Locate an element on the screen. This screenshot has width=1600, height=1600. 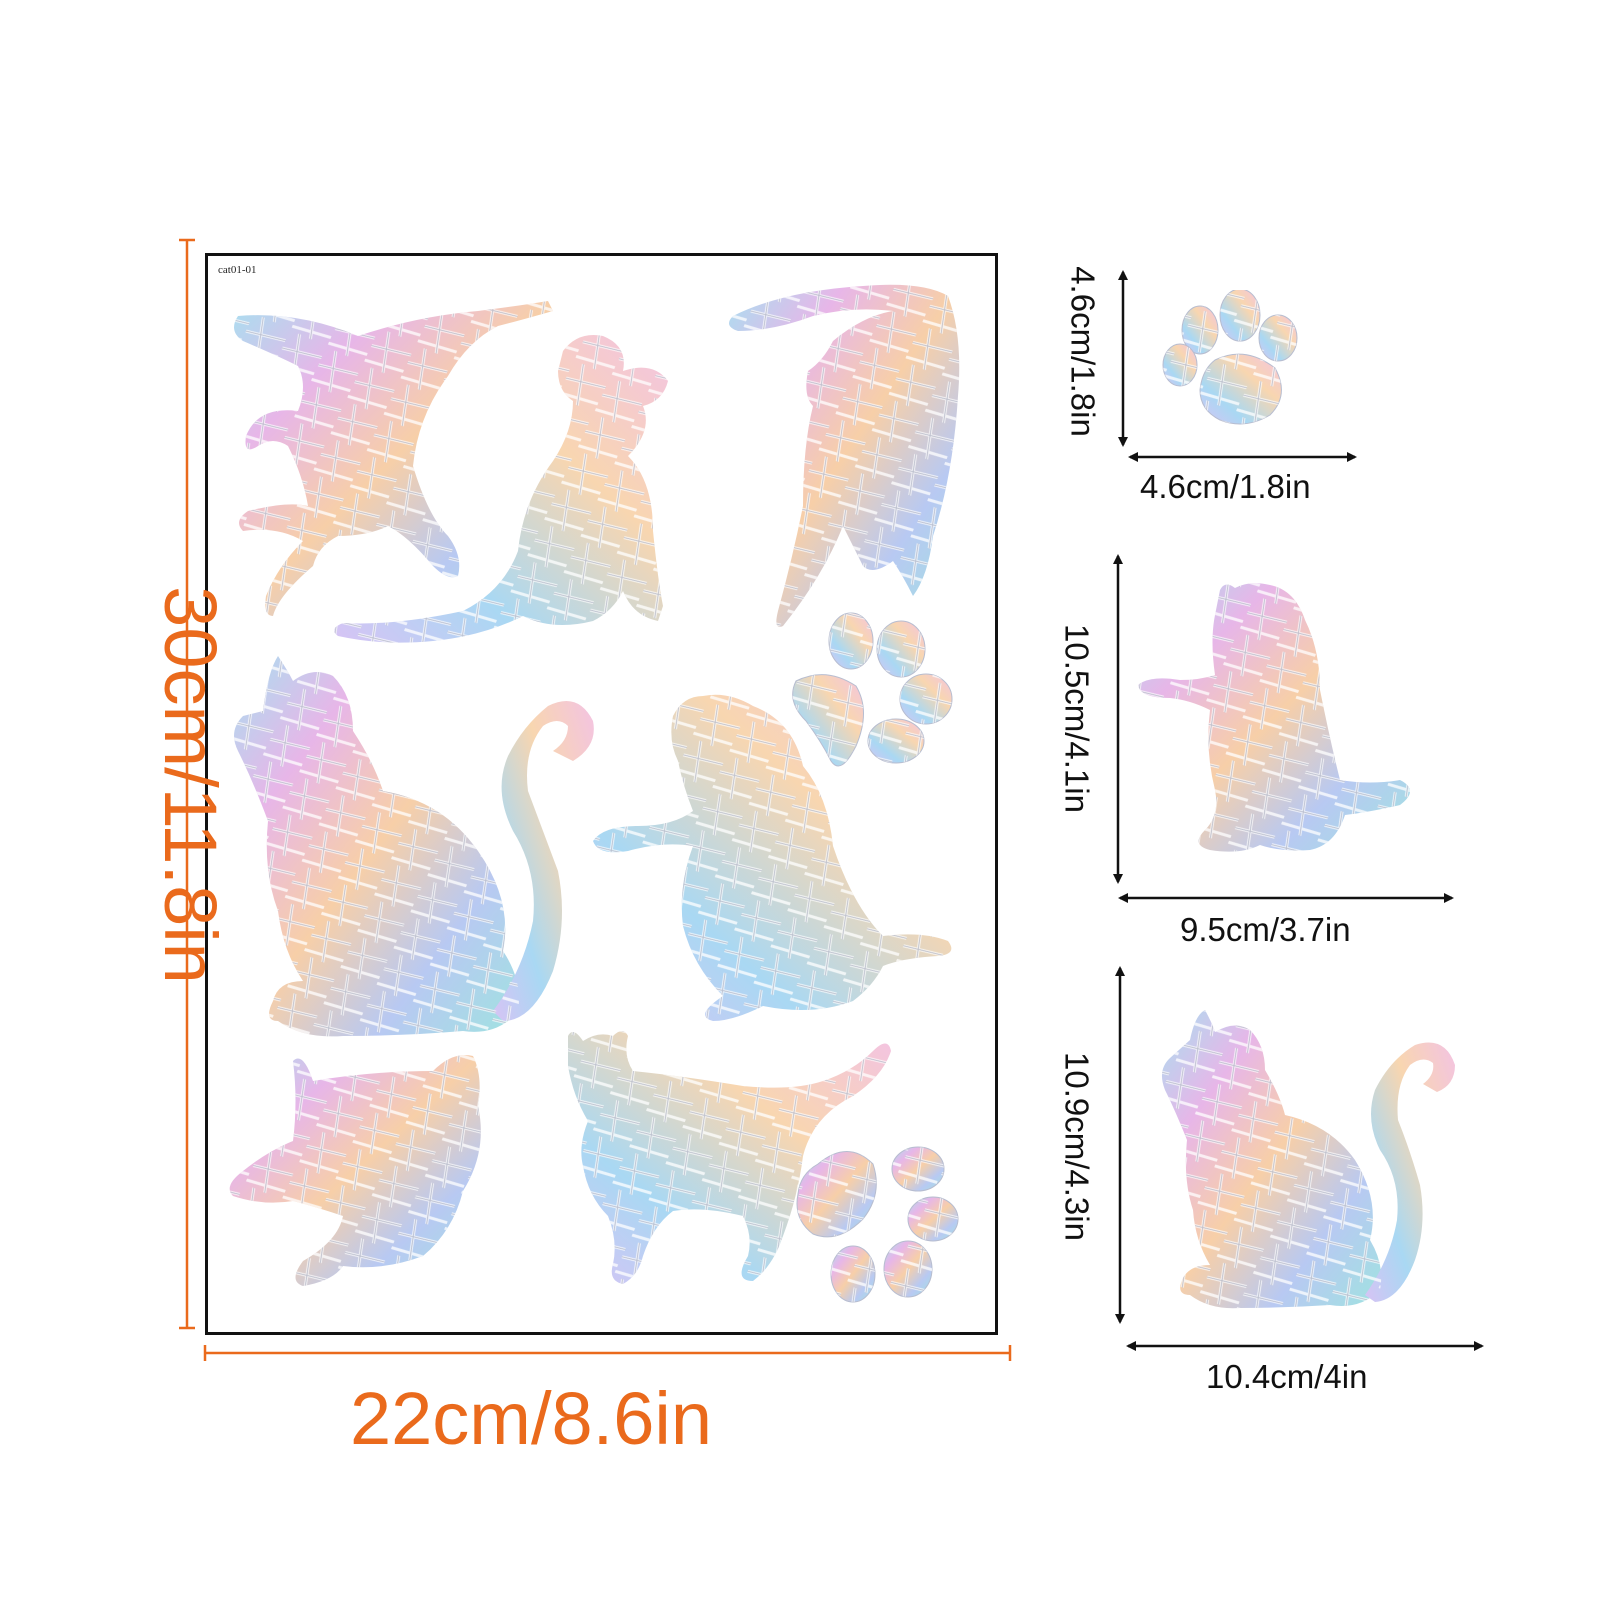
detail-sitting-cat-height-label: 10.9cm/4.3in is located at coordinates (1077, 1146).